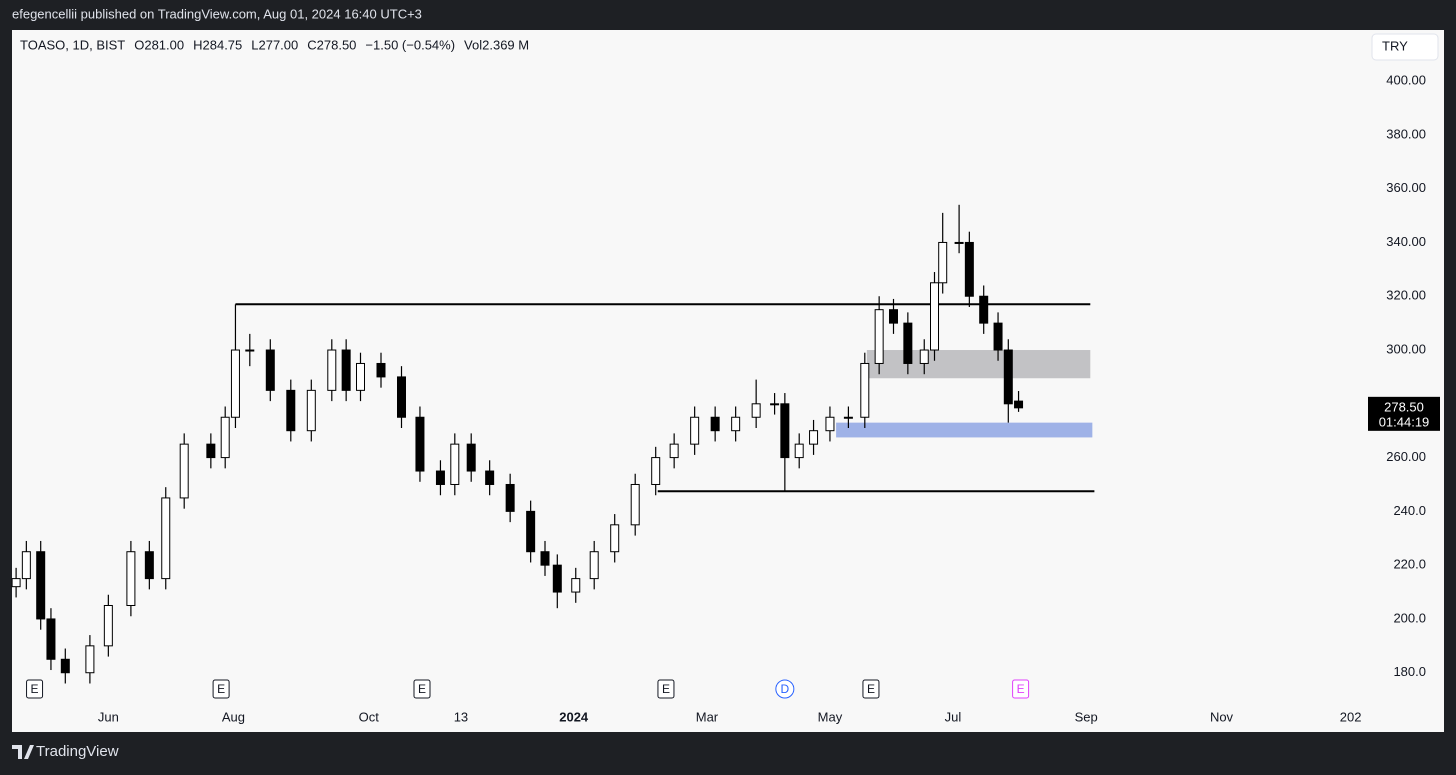  Describe the element at coordinates (461, 716) in the screenshot. I see `x-tick-label: 13` at that location.